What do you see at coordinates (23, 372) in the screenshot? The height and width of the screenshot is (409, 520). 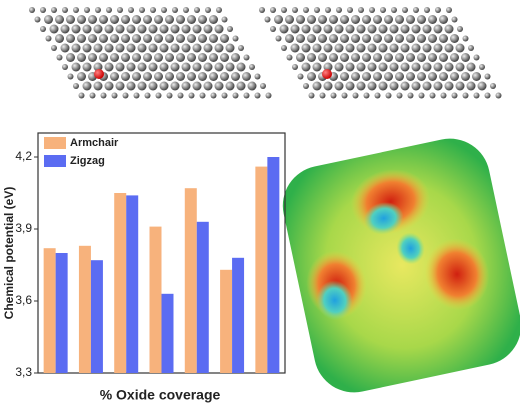 I see `y-tick-label: 3,3` at bounding box center [23, 372].